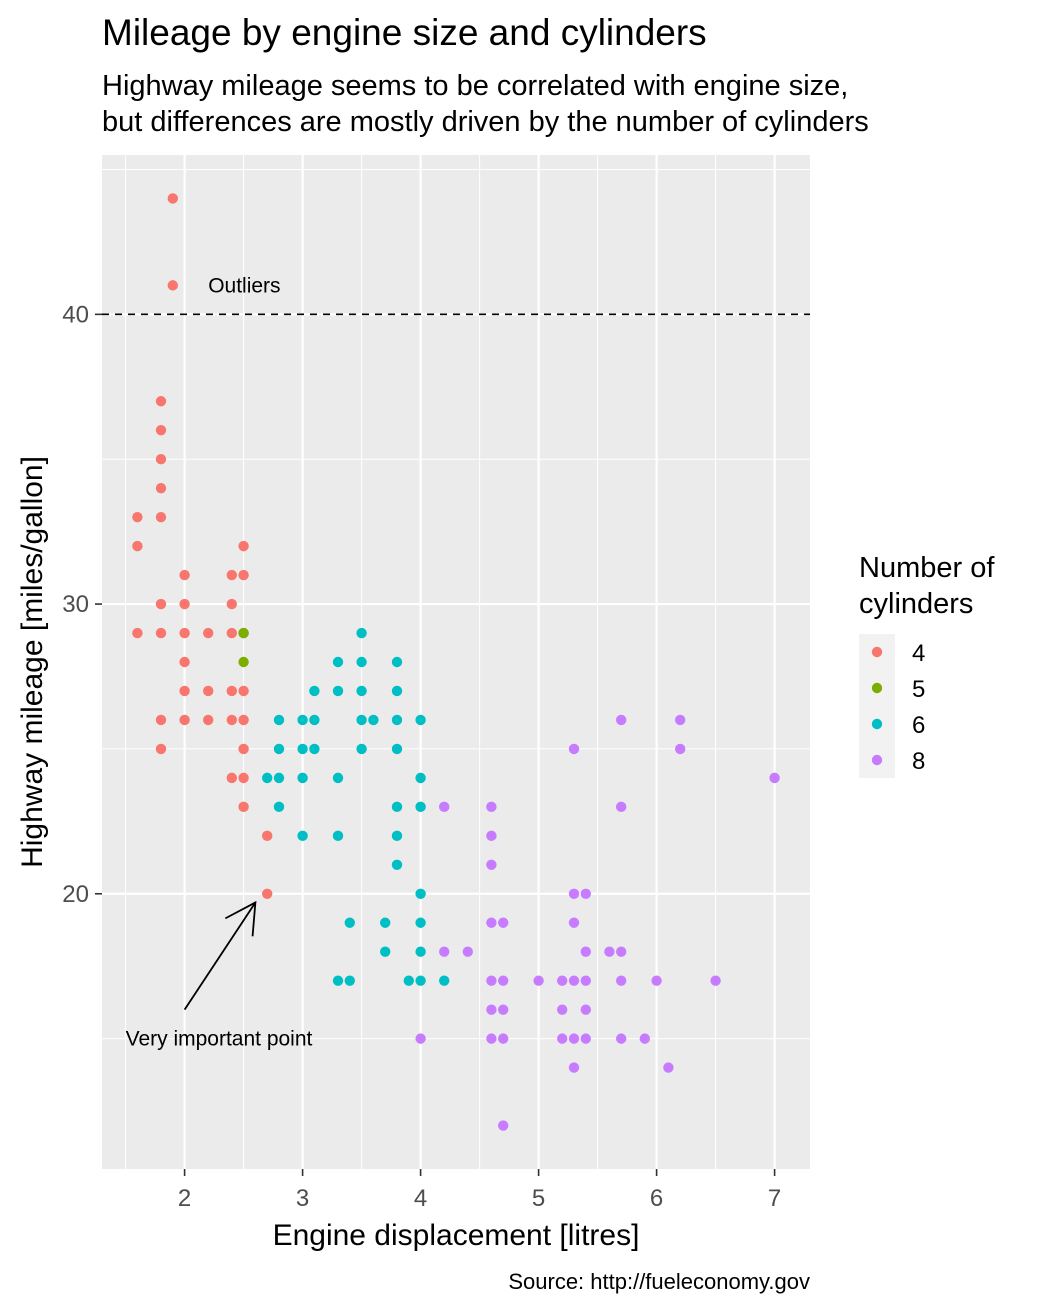  I want to click on x-tick-label: 2, so click(184, 1198).